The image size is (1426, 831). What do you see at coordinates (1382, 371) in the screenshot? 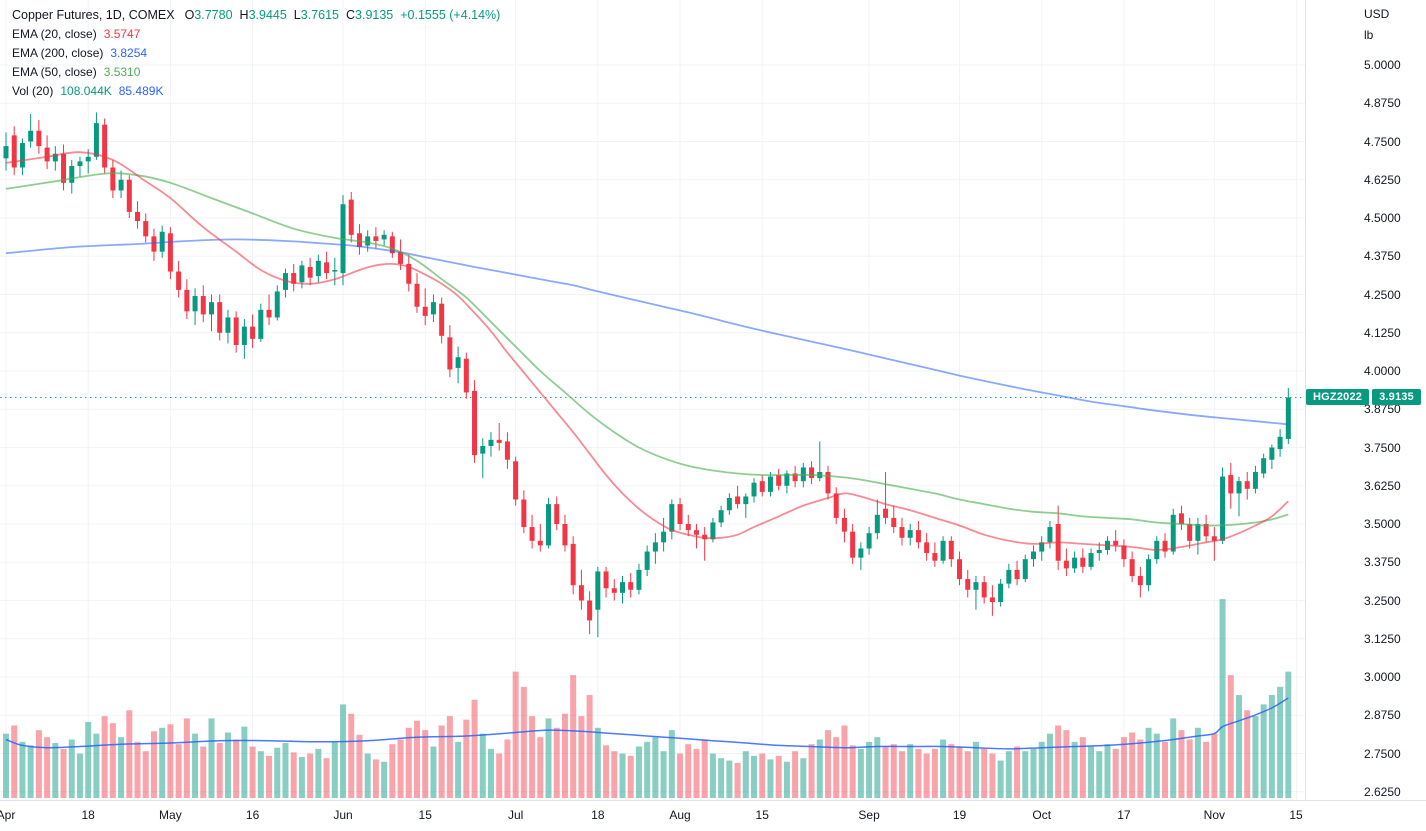
I see `price-tick: 4.0000` at bounding box center [1382, 371].